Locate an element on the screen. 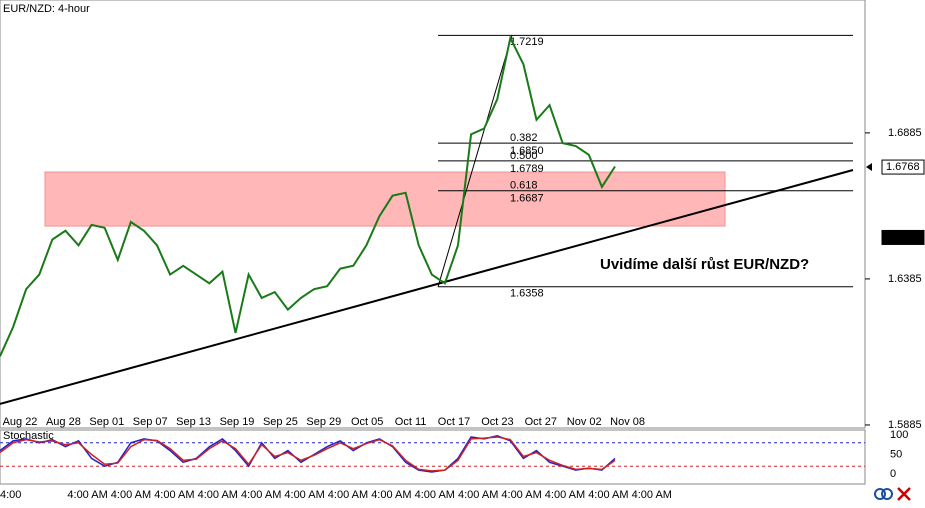 The image size is (925, 508). x-date-label: Oct 17 is located at coordinates (454, 422).